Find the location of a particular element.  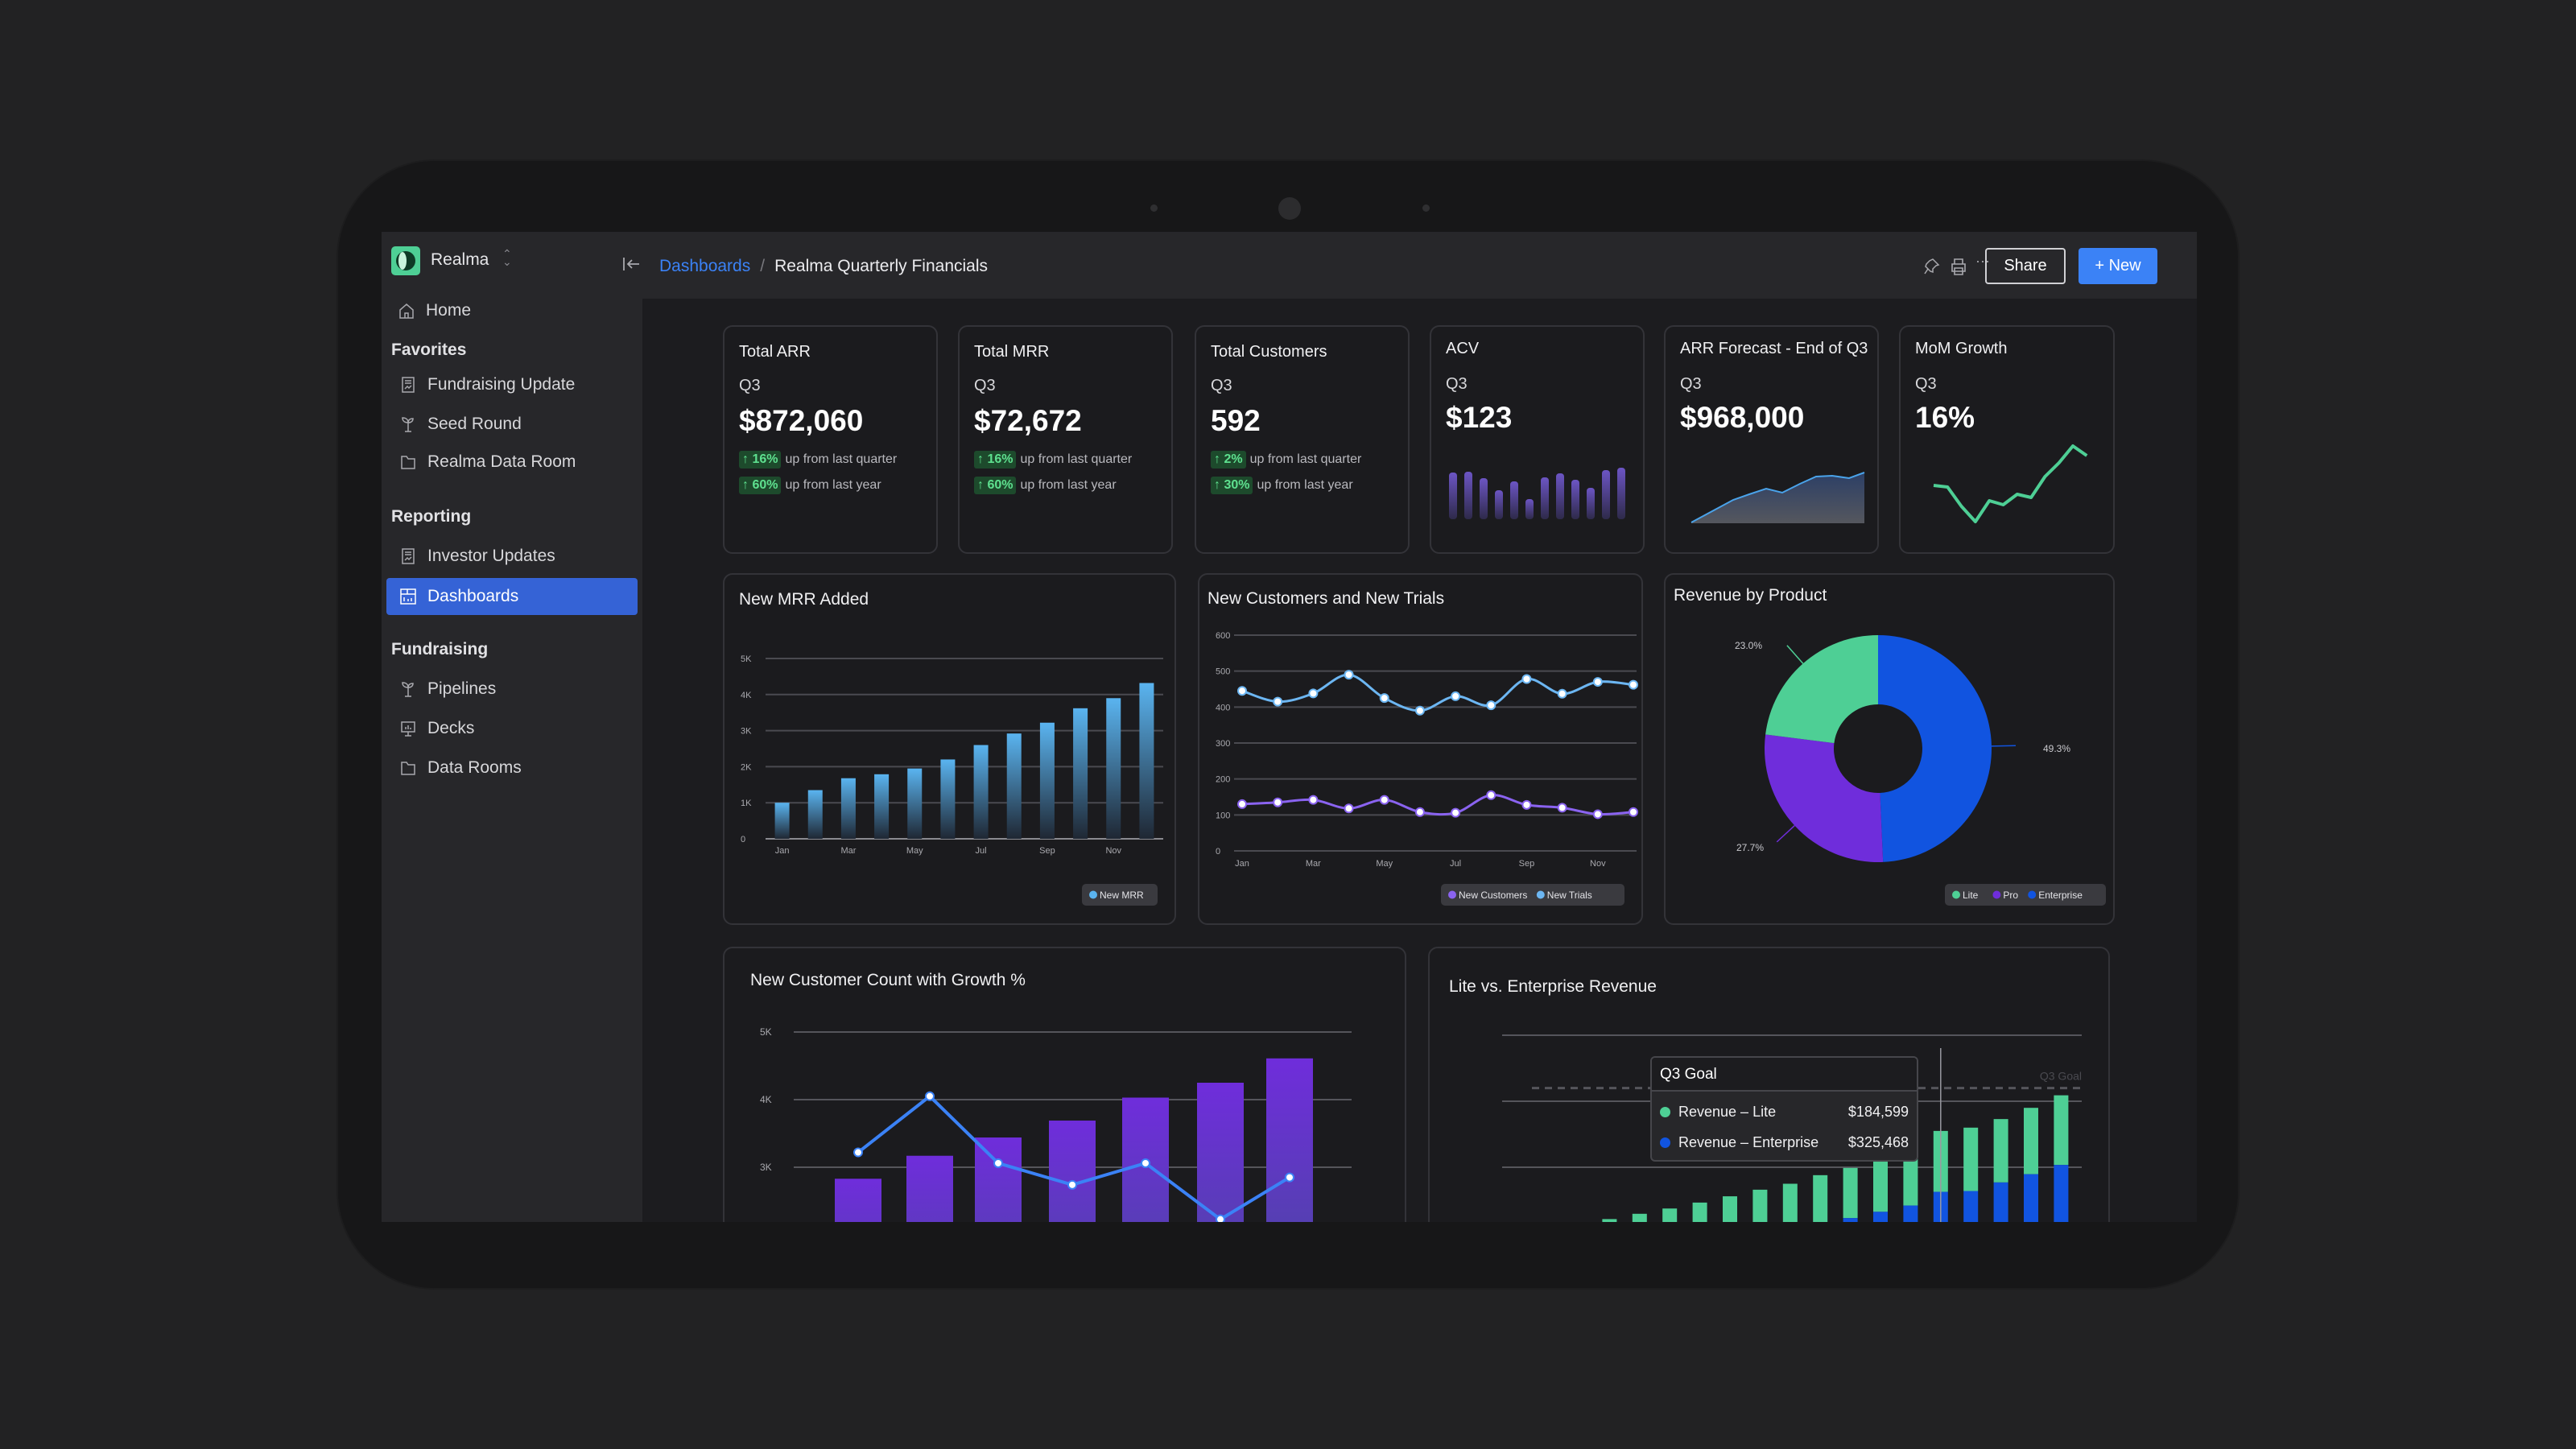

workspace-switcher: Realma is located at coordinates (460, 259).